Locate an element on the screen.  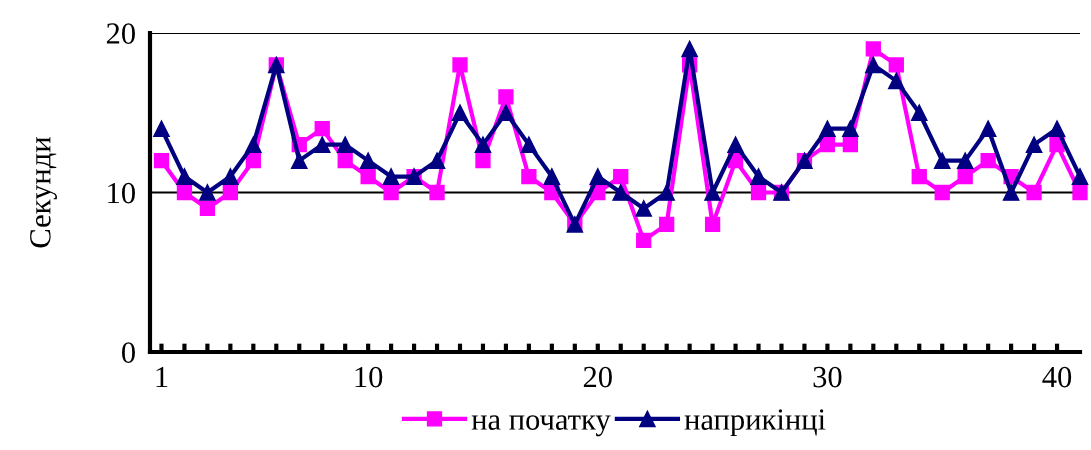
legend-label: на початку is located at coordinates (541, 426).